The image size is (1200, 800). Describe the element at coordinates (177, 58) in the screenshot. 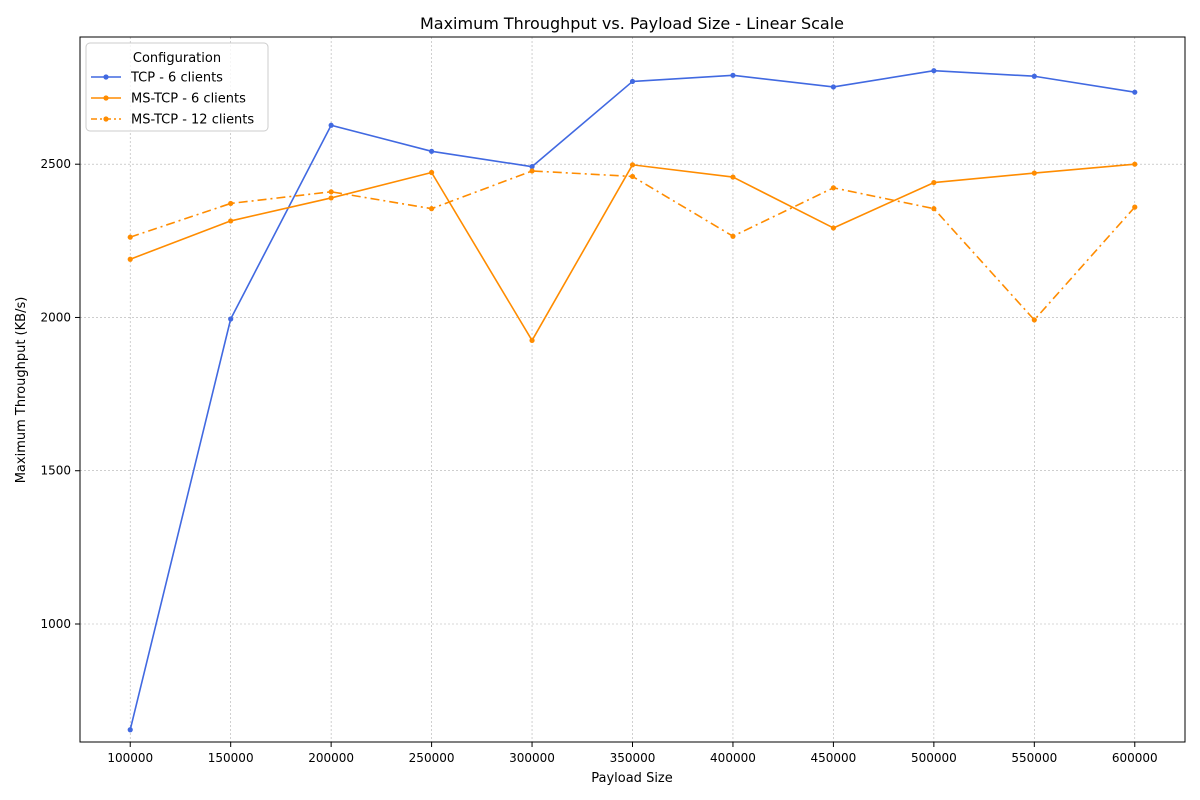

I see `legend-title: Configuration` at that location.